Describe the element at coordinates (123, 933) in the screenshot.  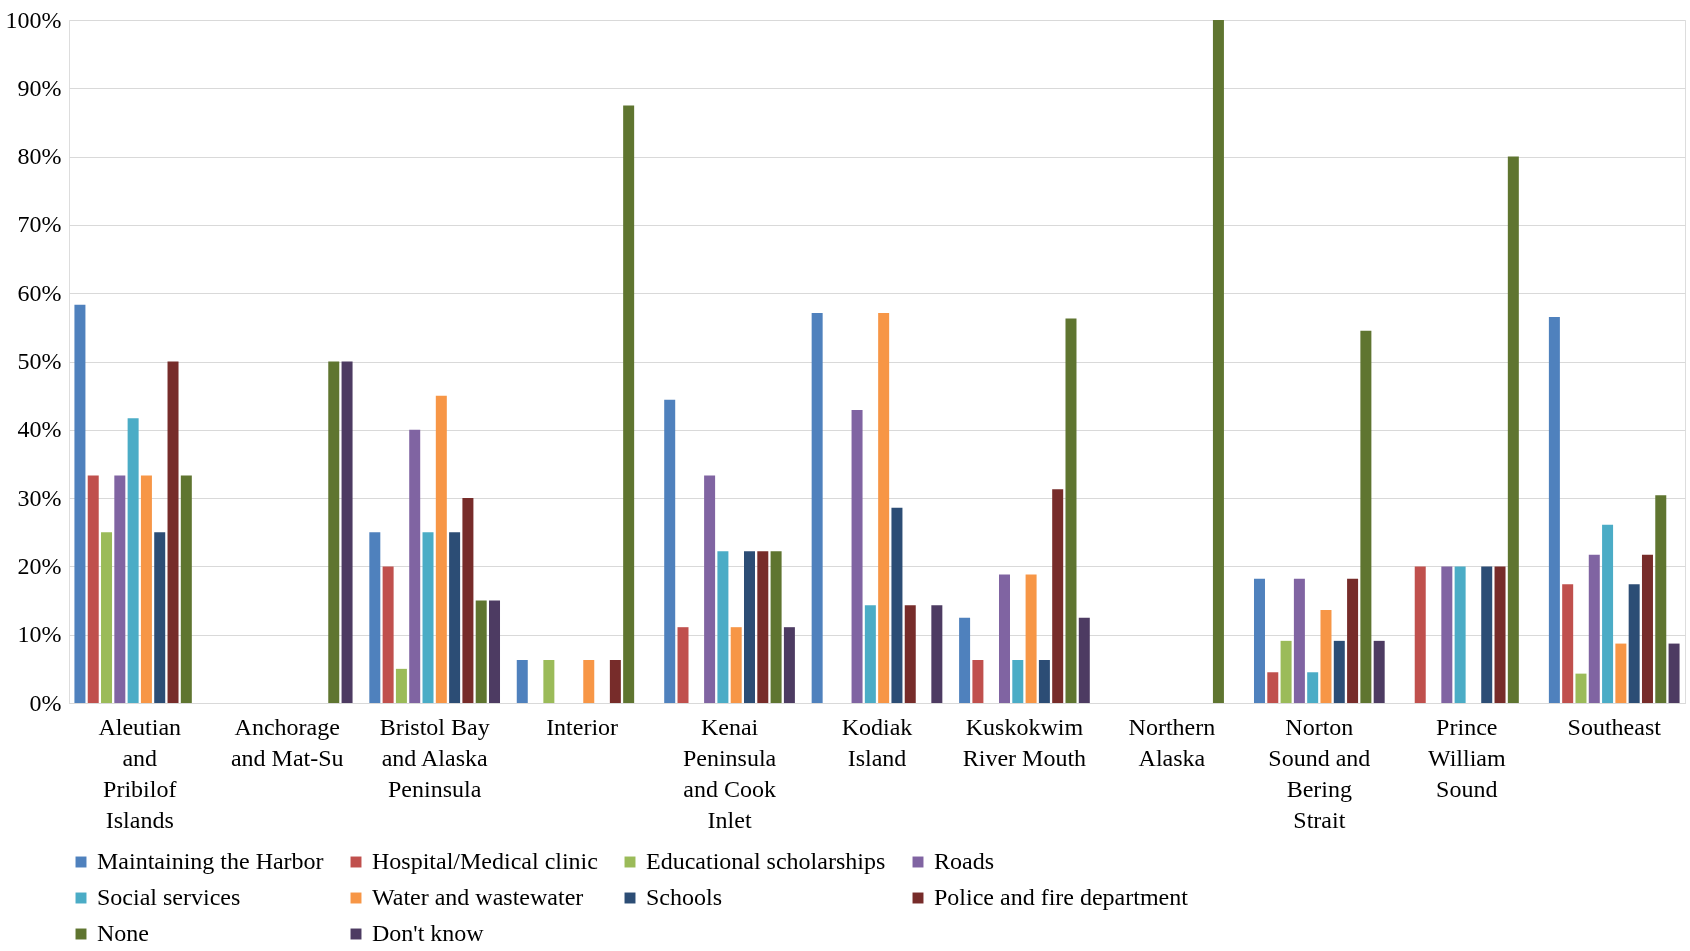
I see `legend-label: None` at that location.